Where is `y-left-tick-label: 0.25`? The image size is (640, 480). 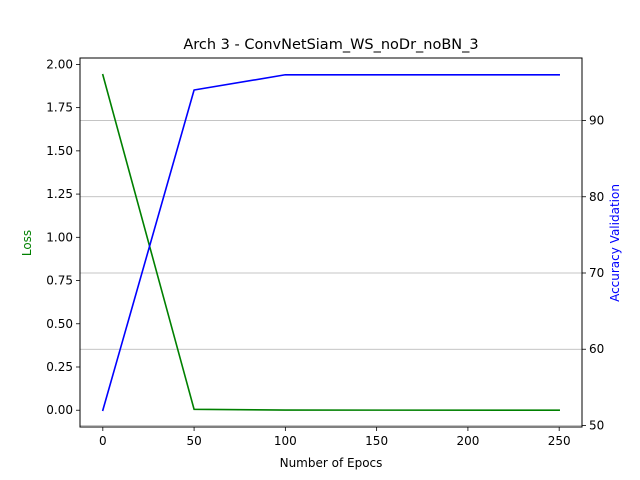
y-left-tick-label: 0.25 is located at coordinates (59, 367).